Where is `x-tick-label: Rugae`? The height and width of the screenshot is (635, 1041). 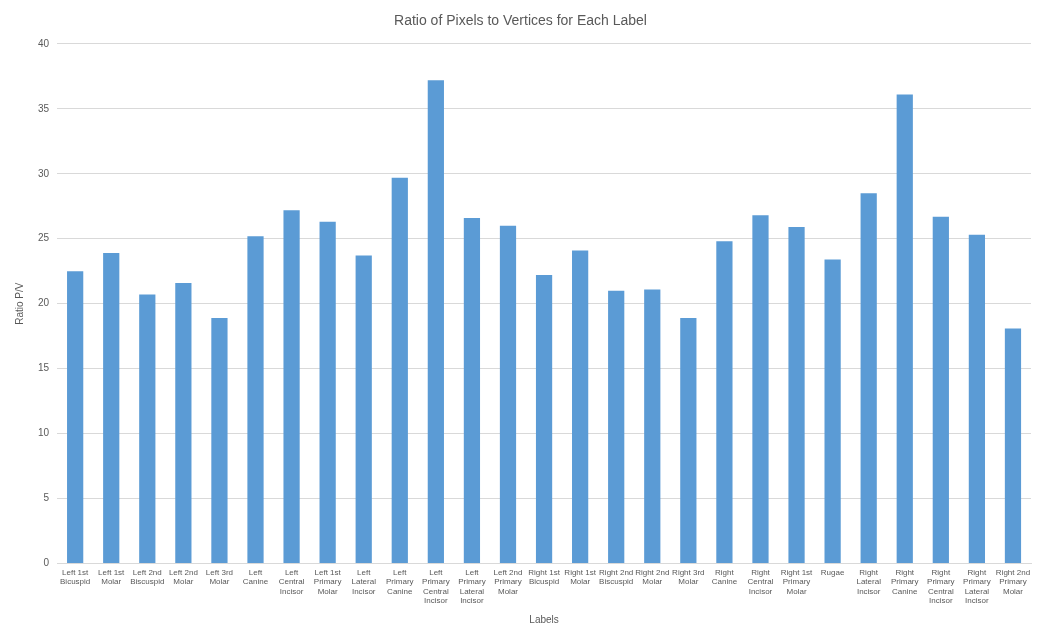
x-tick-label: Rugae is located at coordinates (832, 572).